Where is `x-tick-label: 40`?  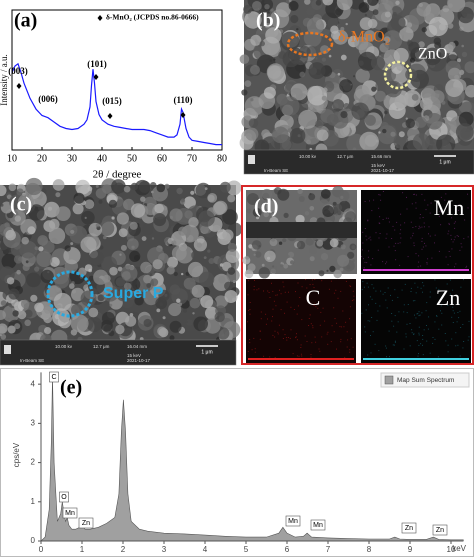
x-tick-label: 40 is located at coordinates (102, 158).